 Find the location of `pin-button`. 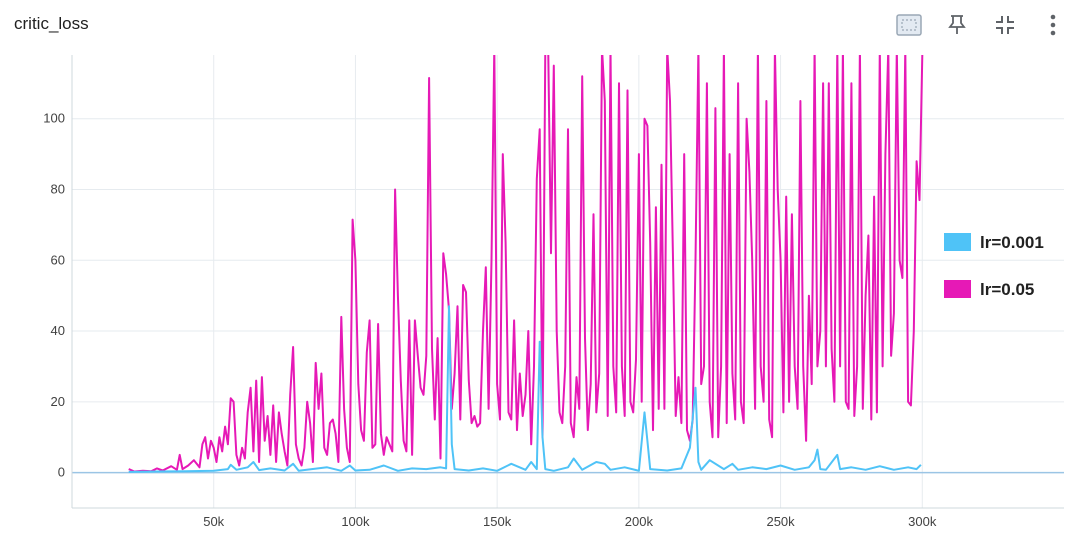

pin-button is located at coordinates (957, 25).